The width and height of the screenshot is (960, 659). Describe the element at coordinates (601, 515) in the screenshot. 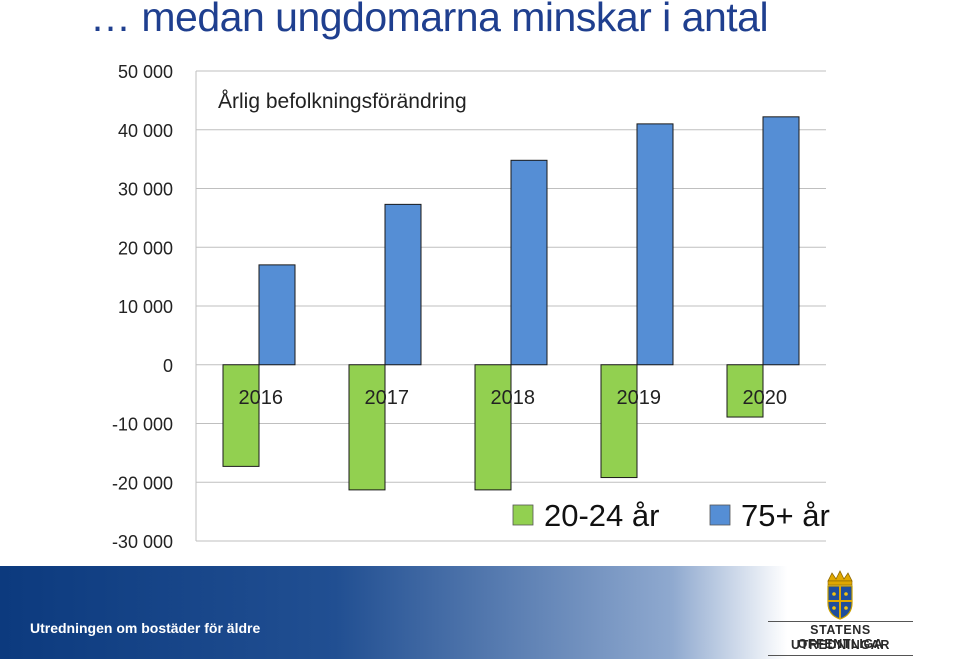

I see `legend-label: 20-24 år` at that location.